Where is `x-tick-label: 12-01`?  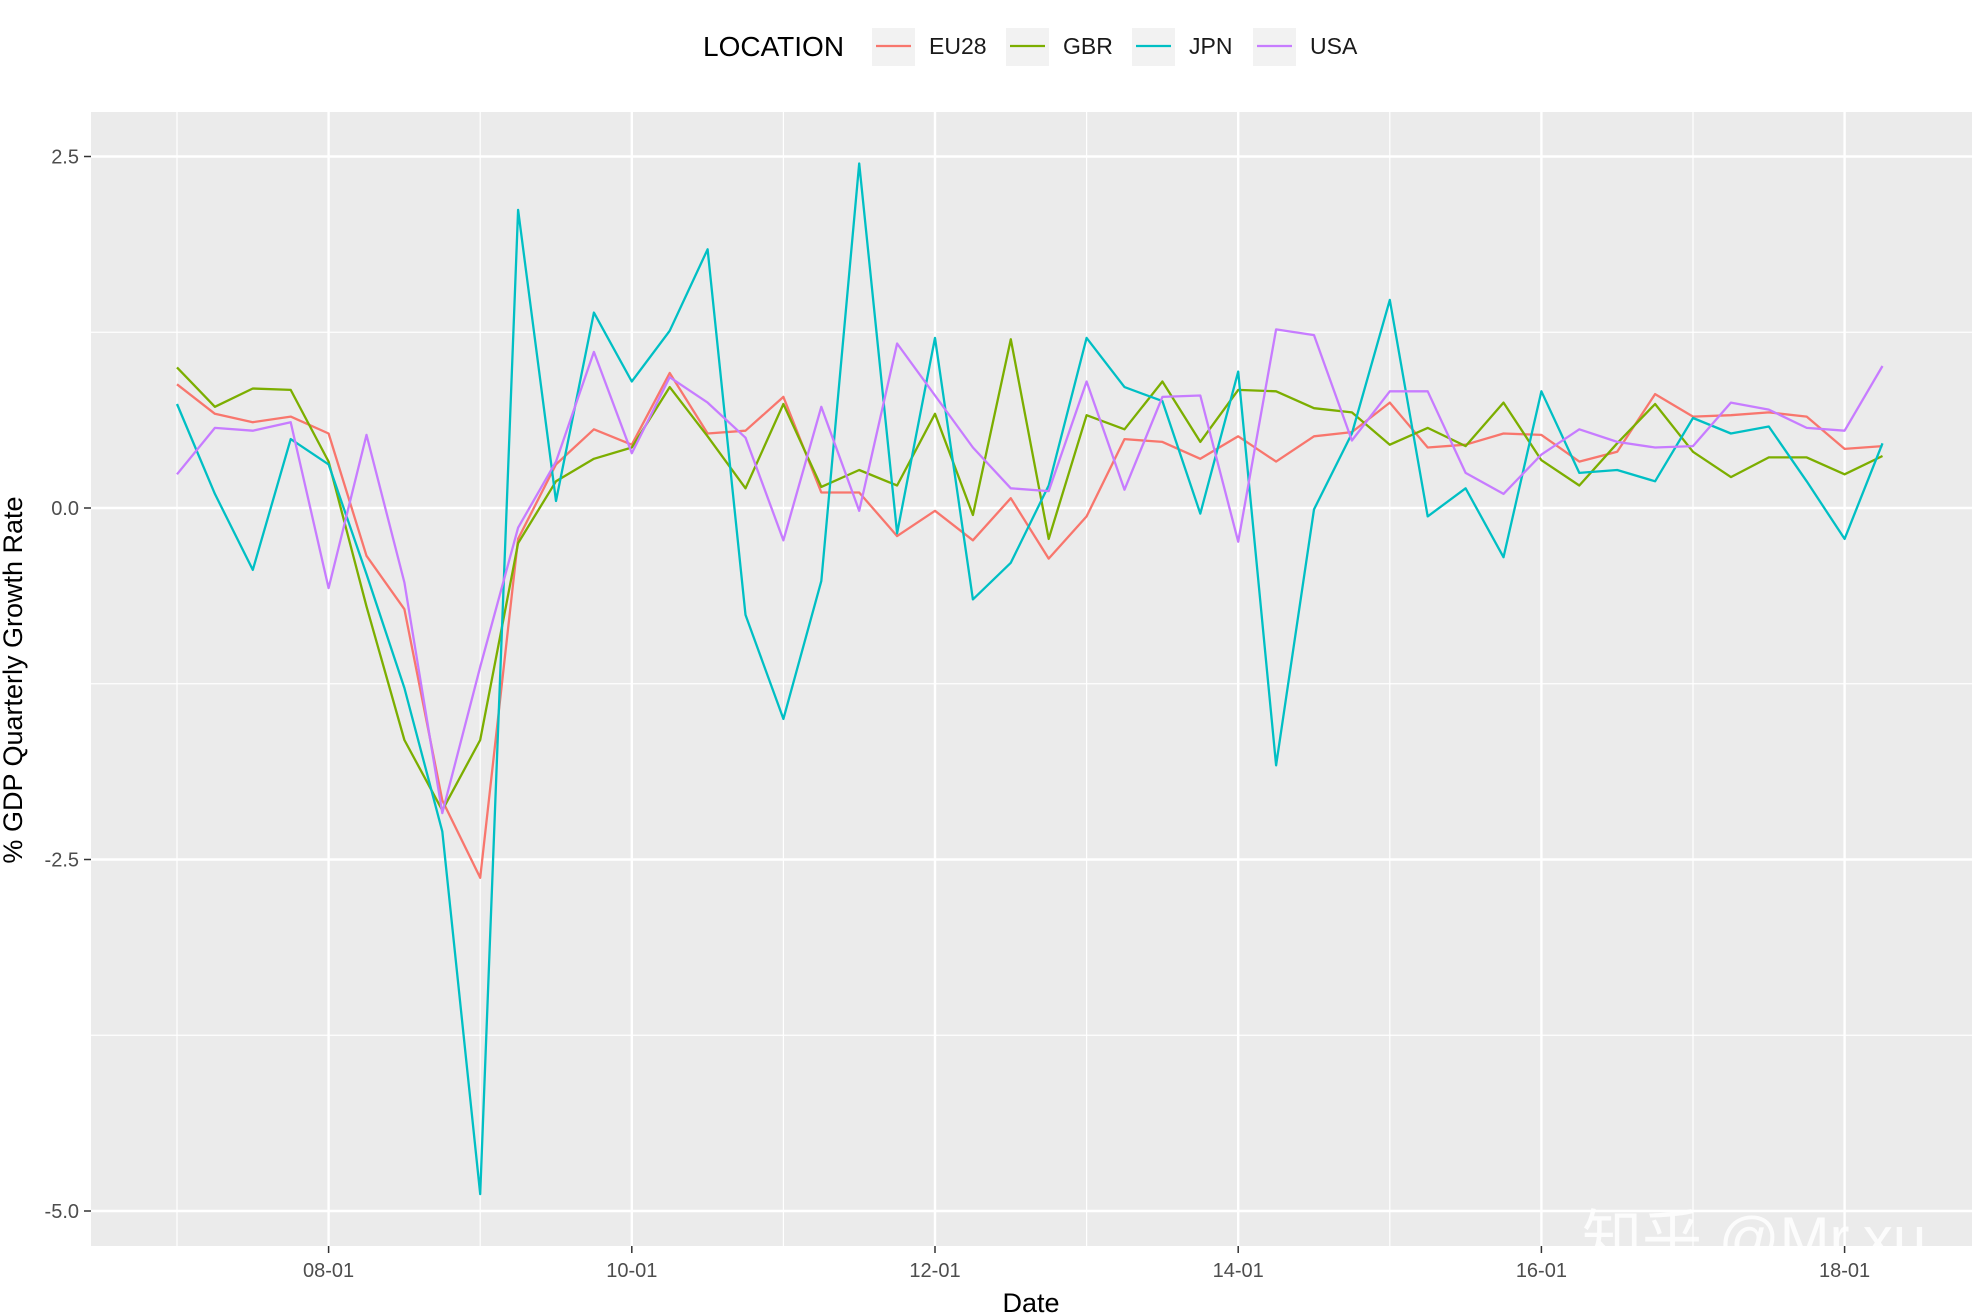
x-tick-label: 12-01 is located at coordinates (934, 1271).